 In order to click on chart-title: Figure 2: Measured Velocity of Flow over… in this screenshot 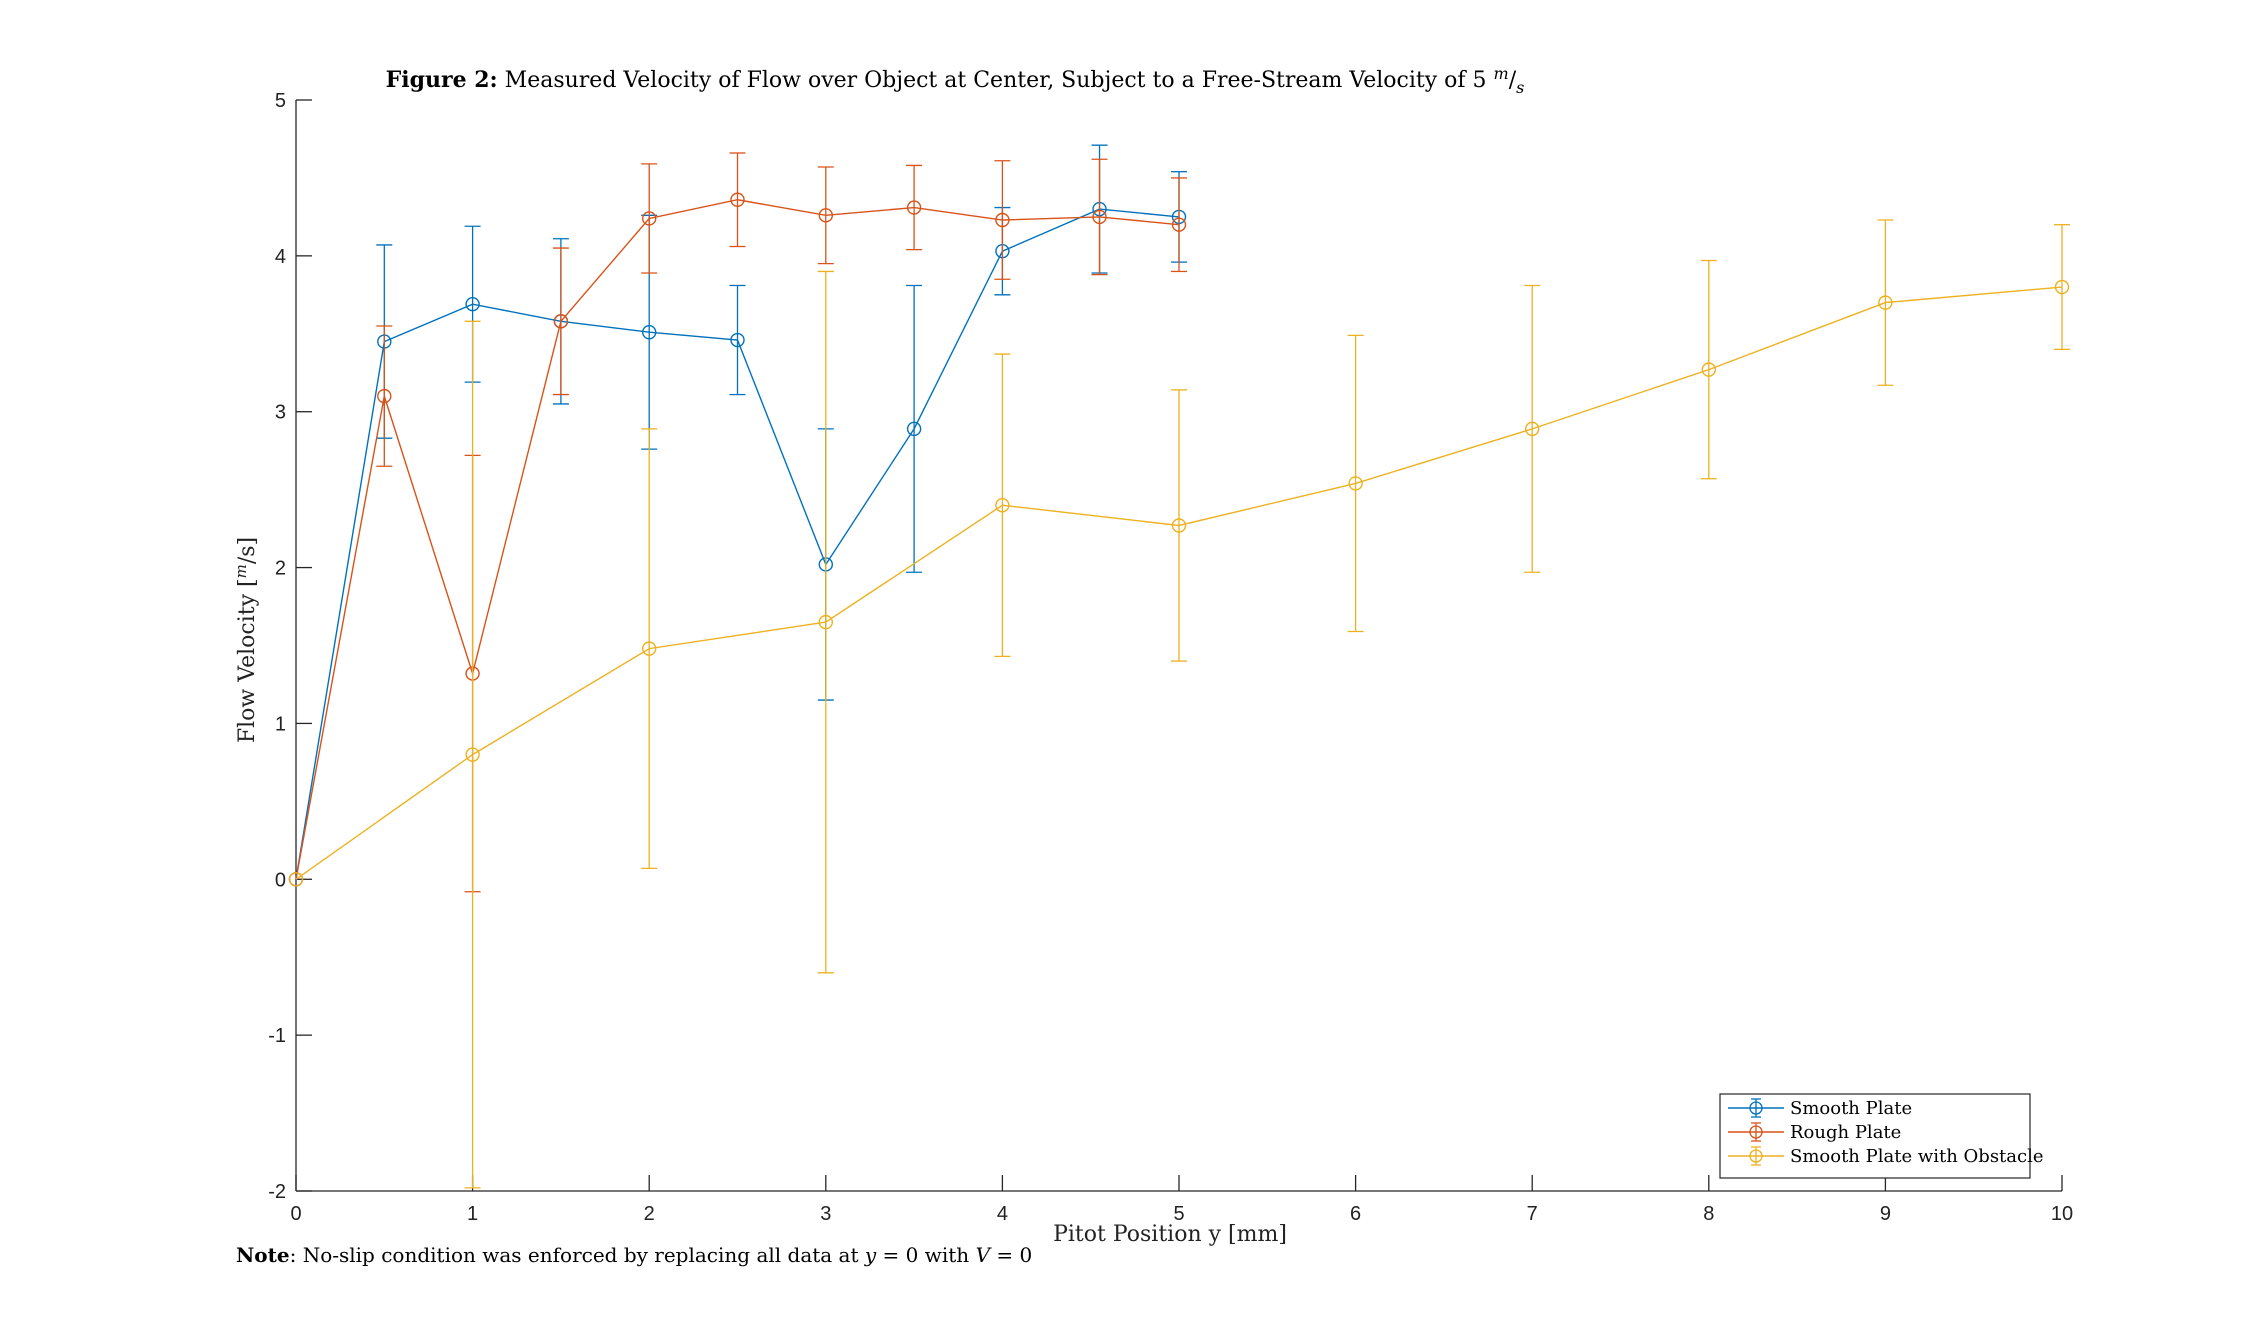, I will do `click(955, 80)`.